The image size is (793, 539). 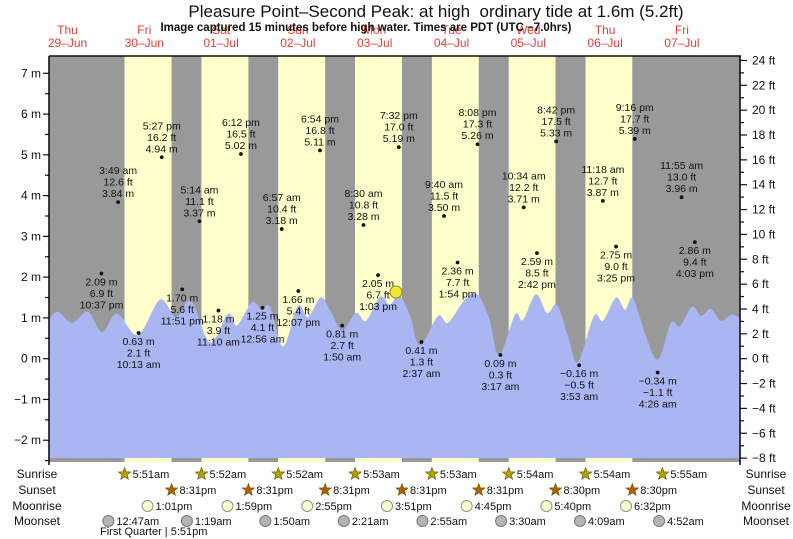 What do you see at coordinates (685, 522) in the screenshot?
I see `moonset-time-label: 4:52am` at bounding box center [685, 522].